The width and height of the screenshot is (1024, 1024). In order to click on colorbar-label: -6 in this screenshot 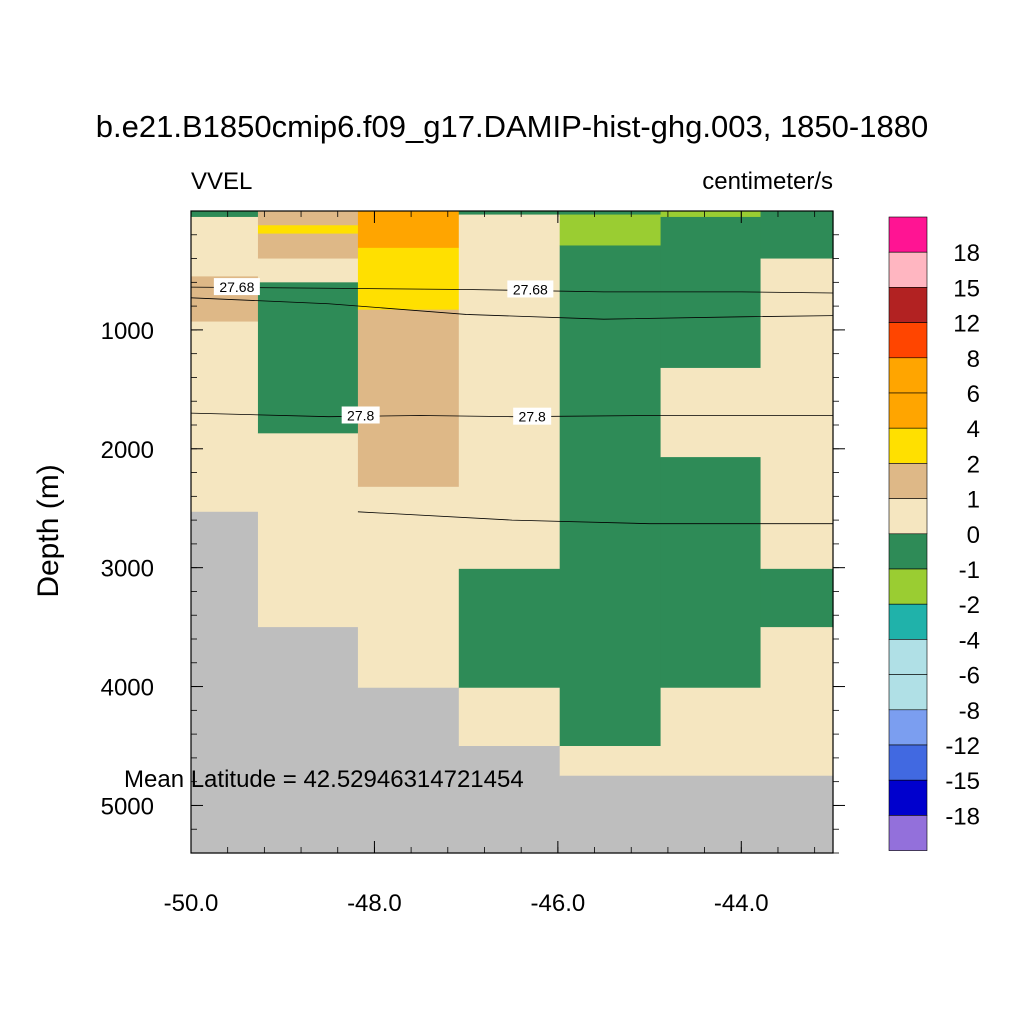, I will do `click(969, 676)`.